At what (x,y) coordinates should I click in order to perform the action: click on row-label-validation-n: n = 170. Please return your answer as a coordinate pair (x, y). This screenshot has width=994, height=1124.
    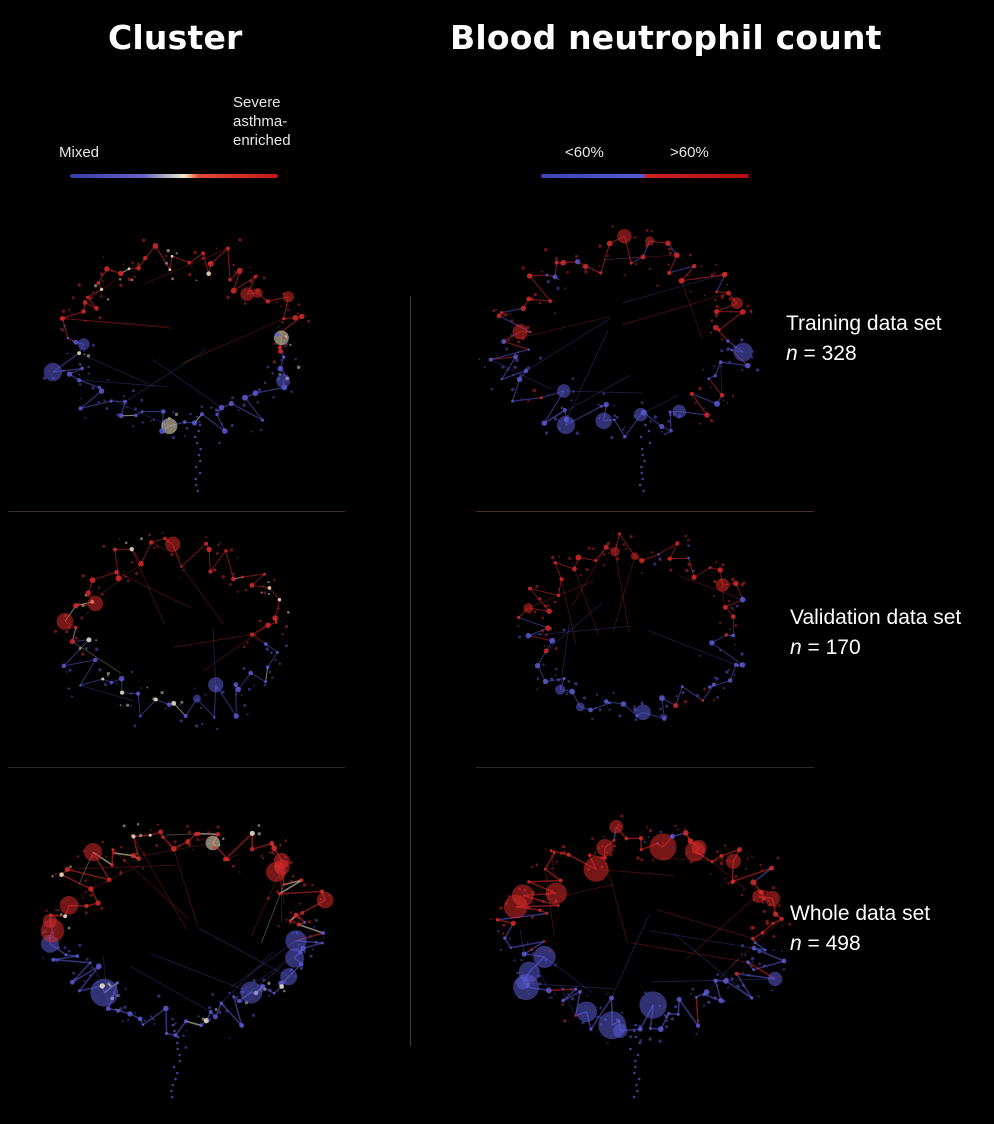
    Looking at the image, I should click on (875, 648).